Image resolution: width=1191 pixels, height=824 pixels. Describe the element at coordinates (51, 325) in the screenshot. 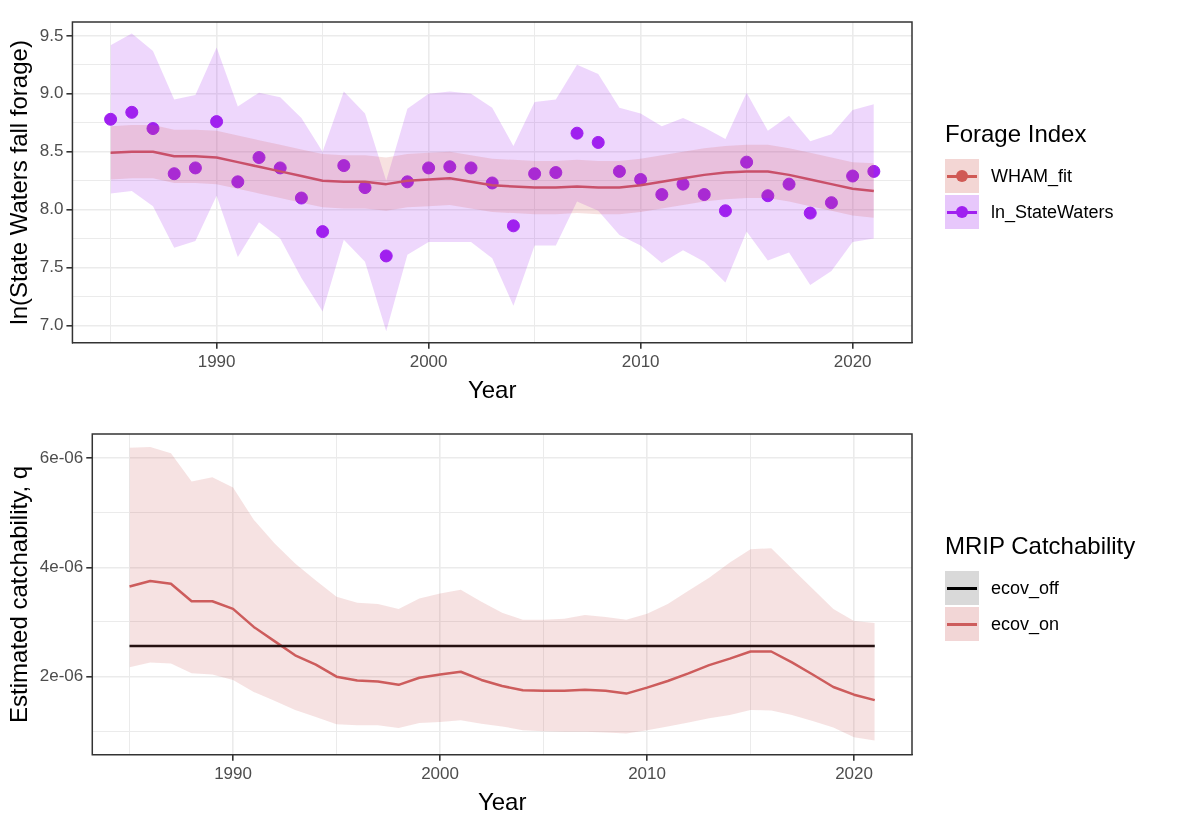

I see `y-tick-label: 7.0` at that location.